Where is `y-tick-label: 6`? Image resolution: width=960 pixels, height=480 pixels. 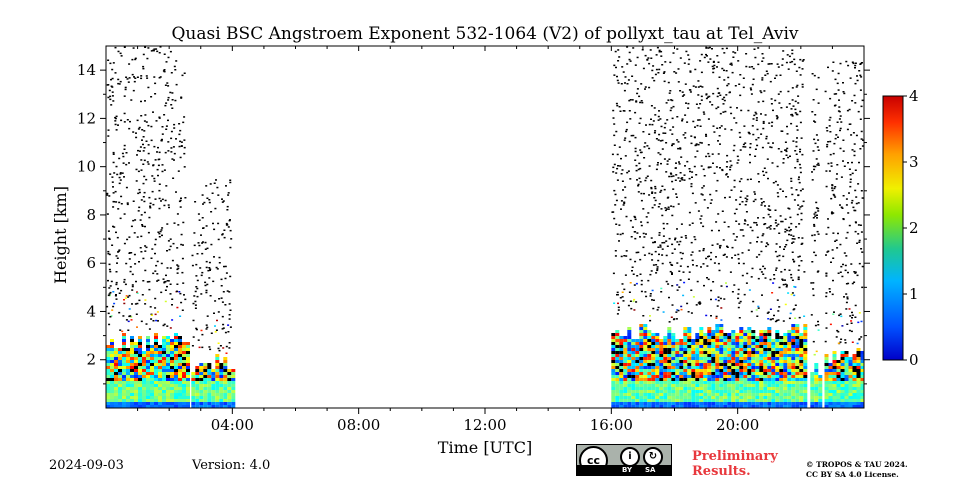 y-tick-label: 6 is located at coordinates (91, 263).